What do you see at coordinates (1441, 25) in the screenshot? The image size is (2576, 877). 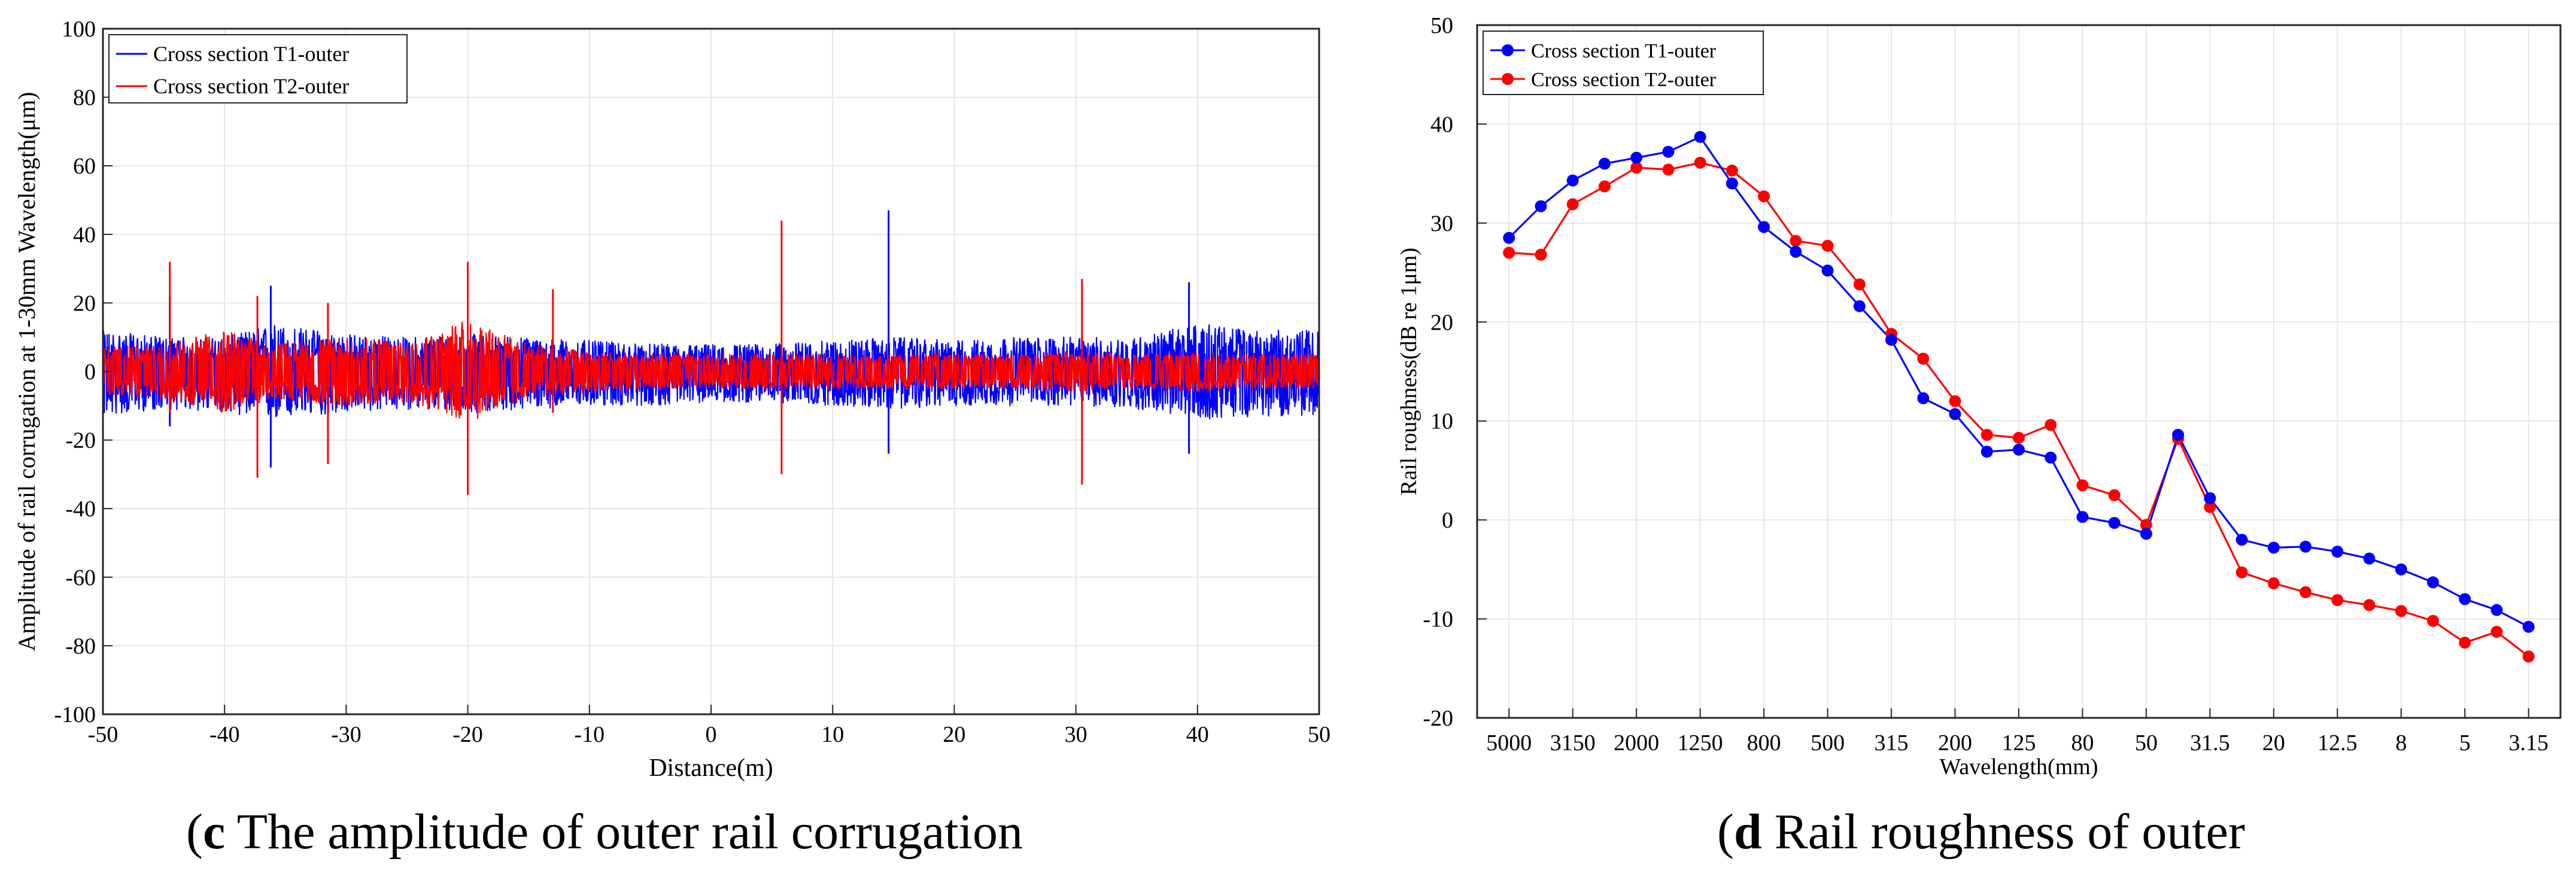 I see `chart-d-y-tick-label: 50` at bounding box center [1441, 25].